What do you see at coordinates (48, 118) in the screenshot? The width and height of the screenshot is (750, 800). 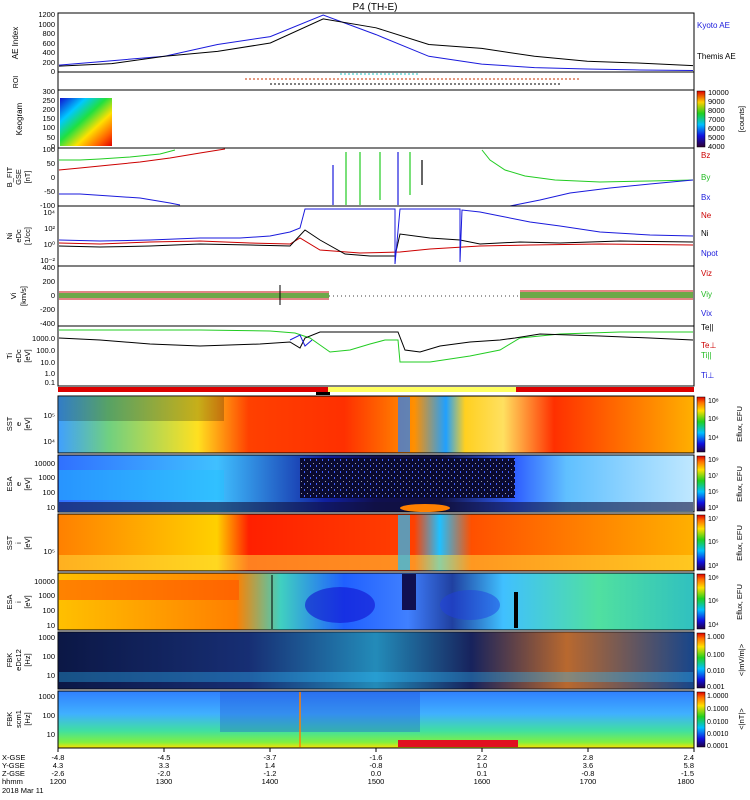 I see `keogram-tick: 150` at bounding box center [48, 118].